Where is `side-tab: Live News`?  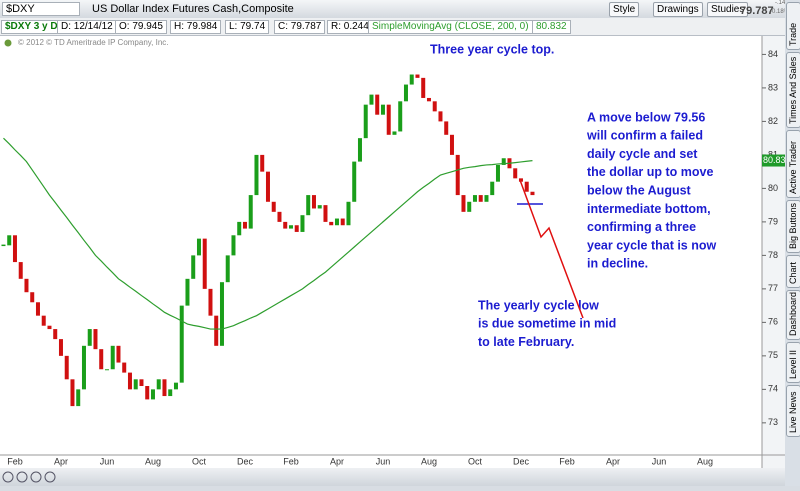 side-tab: Live News is located at coordinates (793, 411).